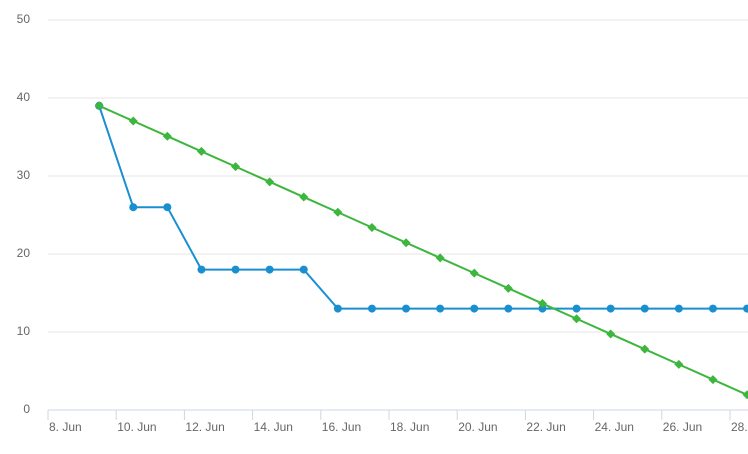 This screenshot has height=454, width=748. I want to click on x-tick-label: 20. Jun, so click(477, 427).